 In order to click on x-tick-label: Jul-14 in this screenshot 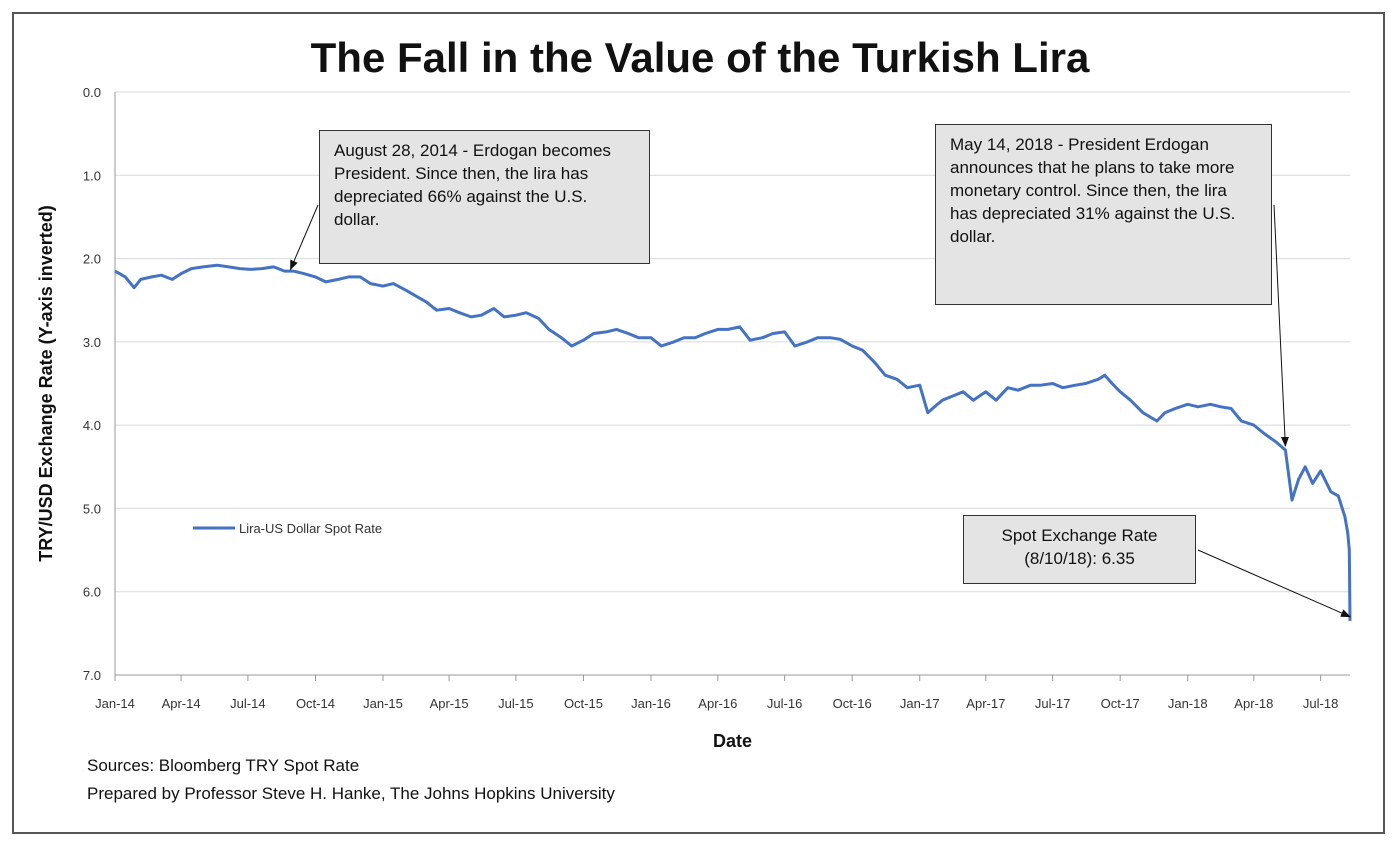, I will do `click(247, 703)`.